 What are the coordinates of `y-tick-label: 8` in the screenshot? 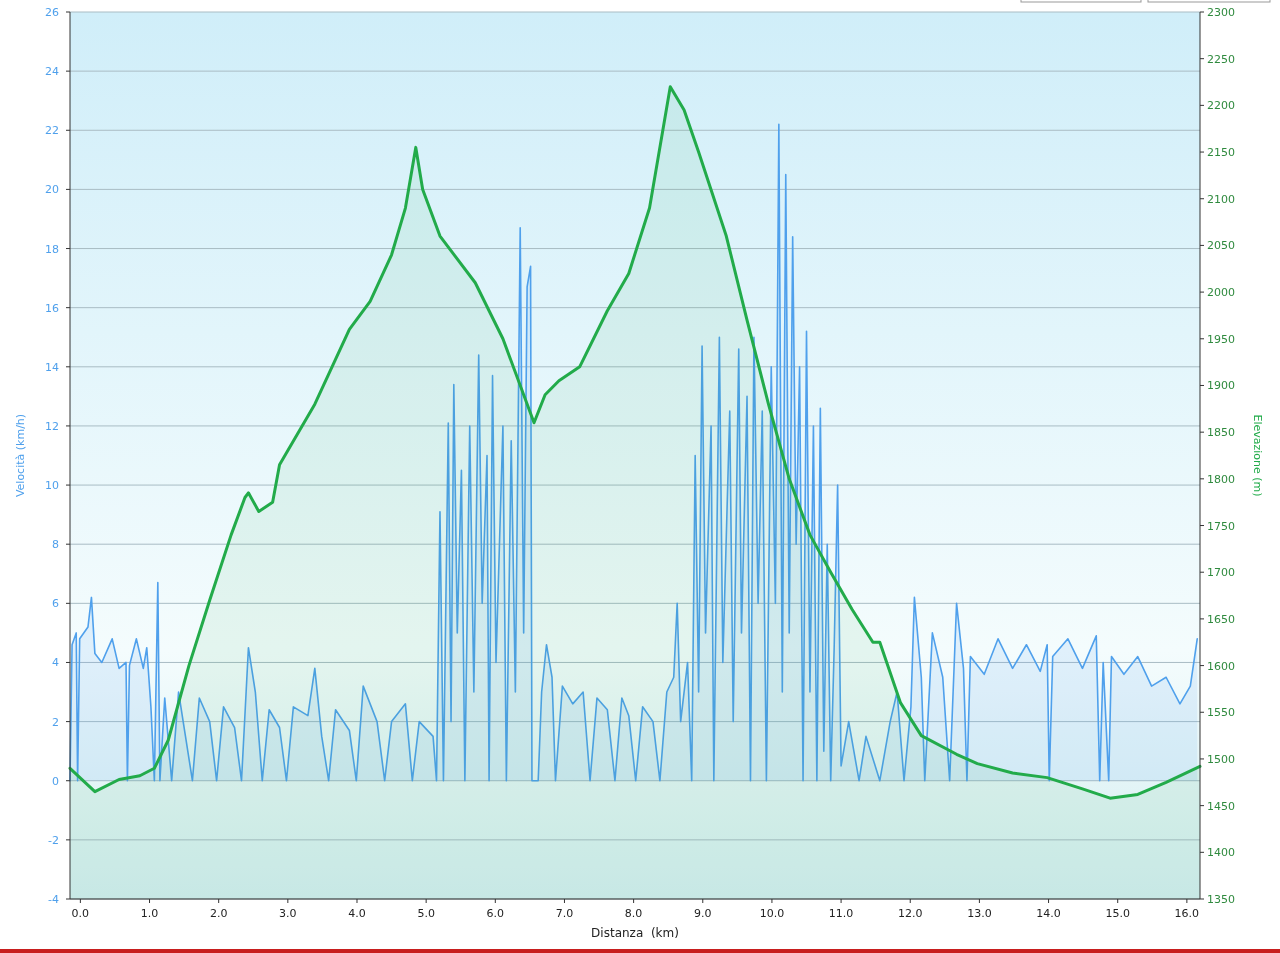 It's located at (55, 545).